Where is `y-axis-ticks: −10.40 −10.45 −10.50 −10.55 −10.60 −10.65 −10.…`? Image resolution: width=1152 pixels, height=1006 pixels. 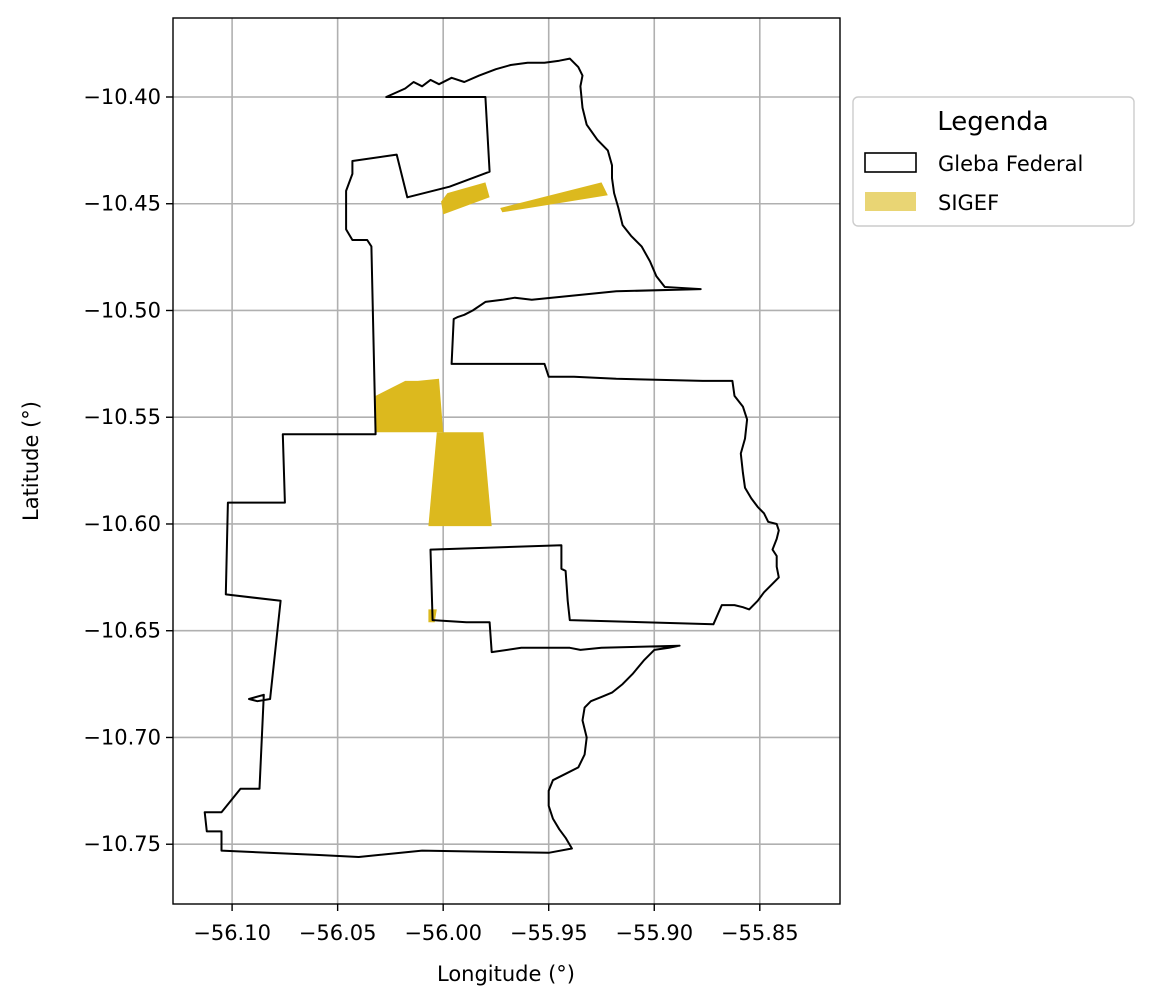
y-axis-ticks: −10.40 −10.45 −10.50 −10.55 −10.60 −10.65 −10.… is located at coordinates (128, 470).